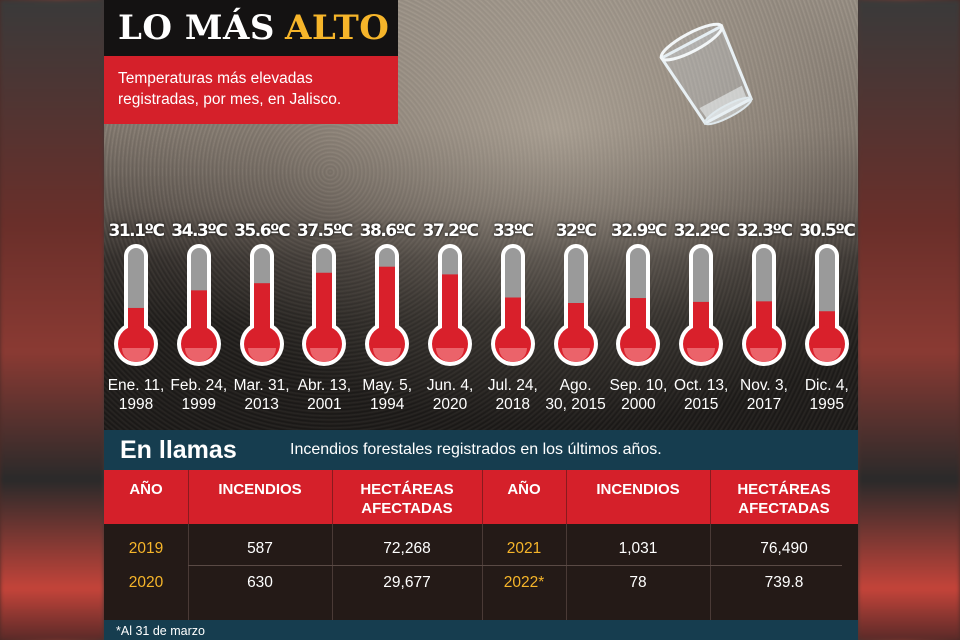 This screenshot has width=960, height=640. Describe the element at coordinates (324, 395) in the screenshot. I see `date-label: Abr. 13, 2001` at that location.